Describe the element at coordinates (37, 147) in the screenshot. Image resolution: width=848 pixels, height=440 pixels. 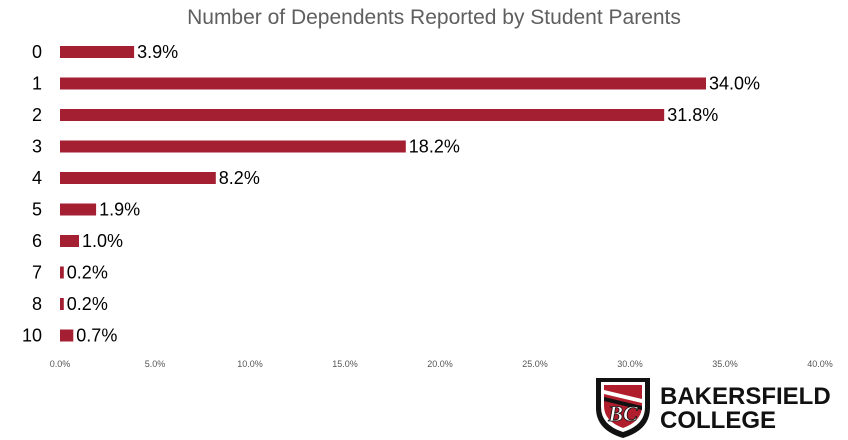
I see `category-label-3: 3` at that location.